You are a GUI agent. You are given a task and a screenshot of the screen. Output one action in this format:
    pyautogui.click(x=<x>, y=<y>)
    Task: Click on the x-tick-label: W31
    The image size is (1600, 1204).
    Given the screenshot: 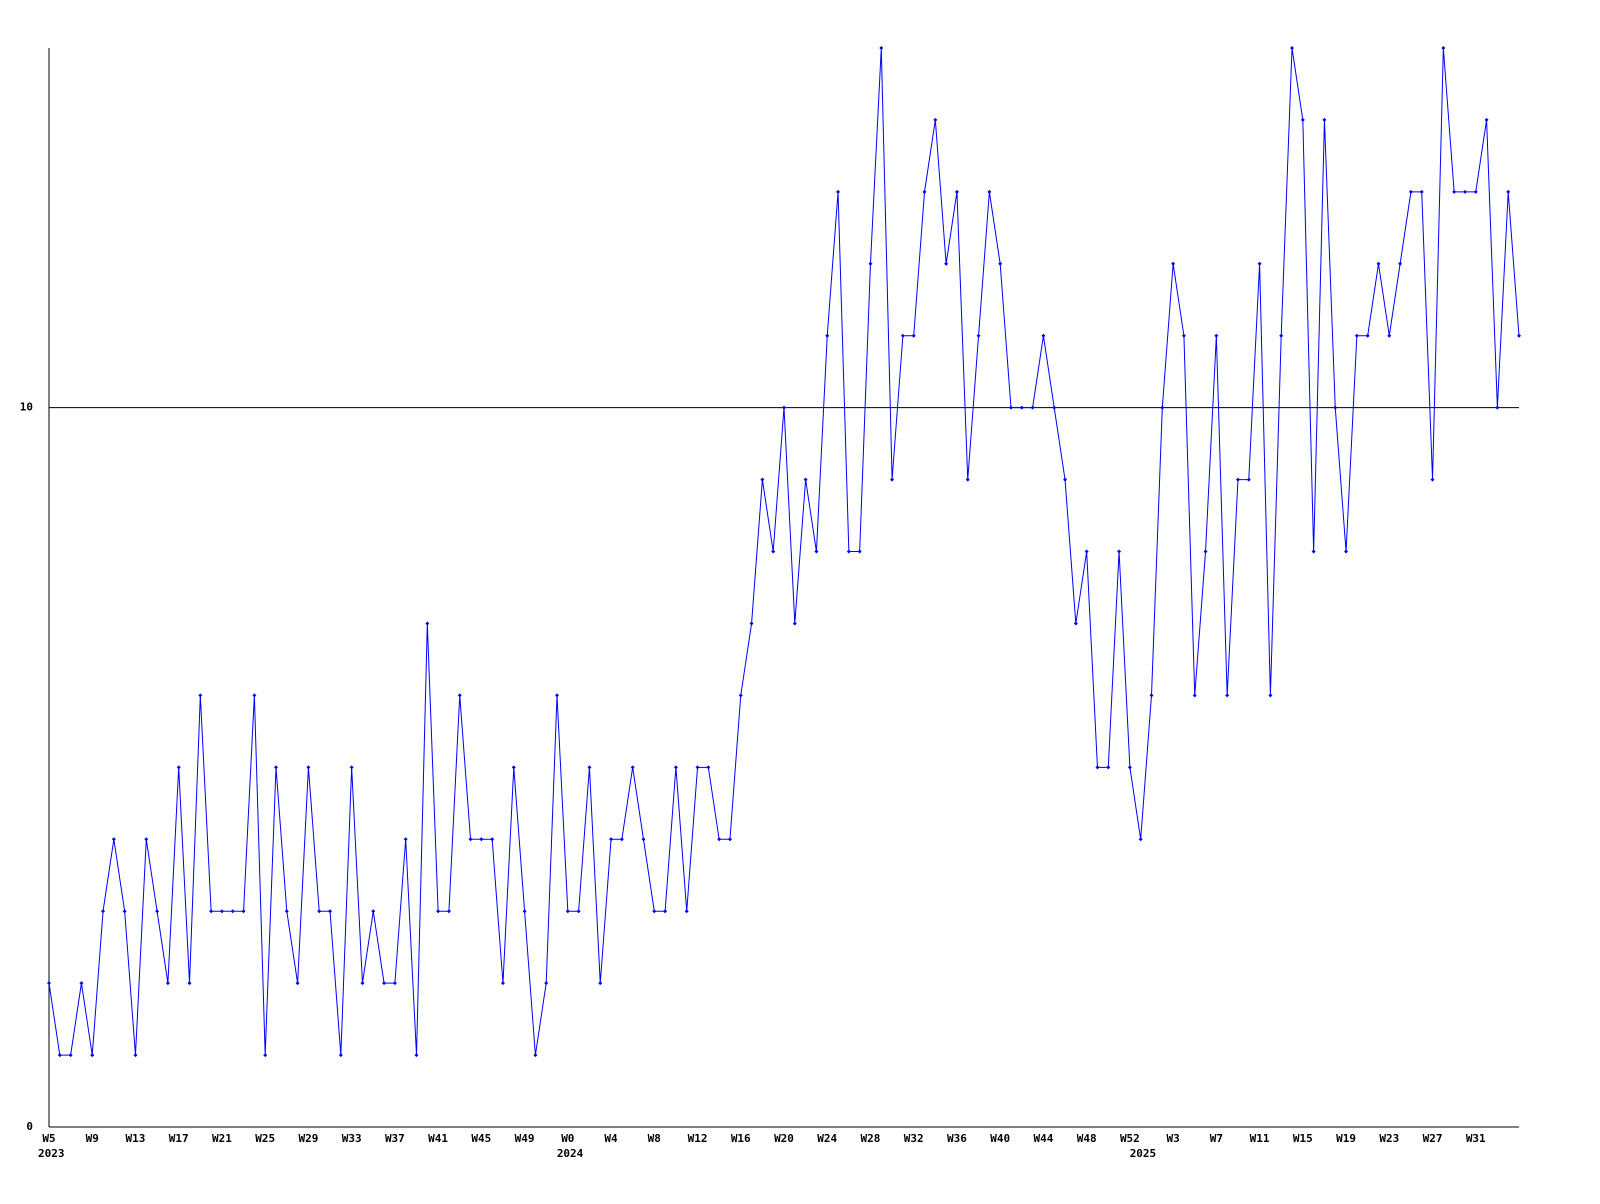 What is the action you would take?
    pyautogui.click(x=1476, y=1138)
    